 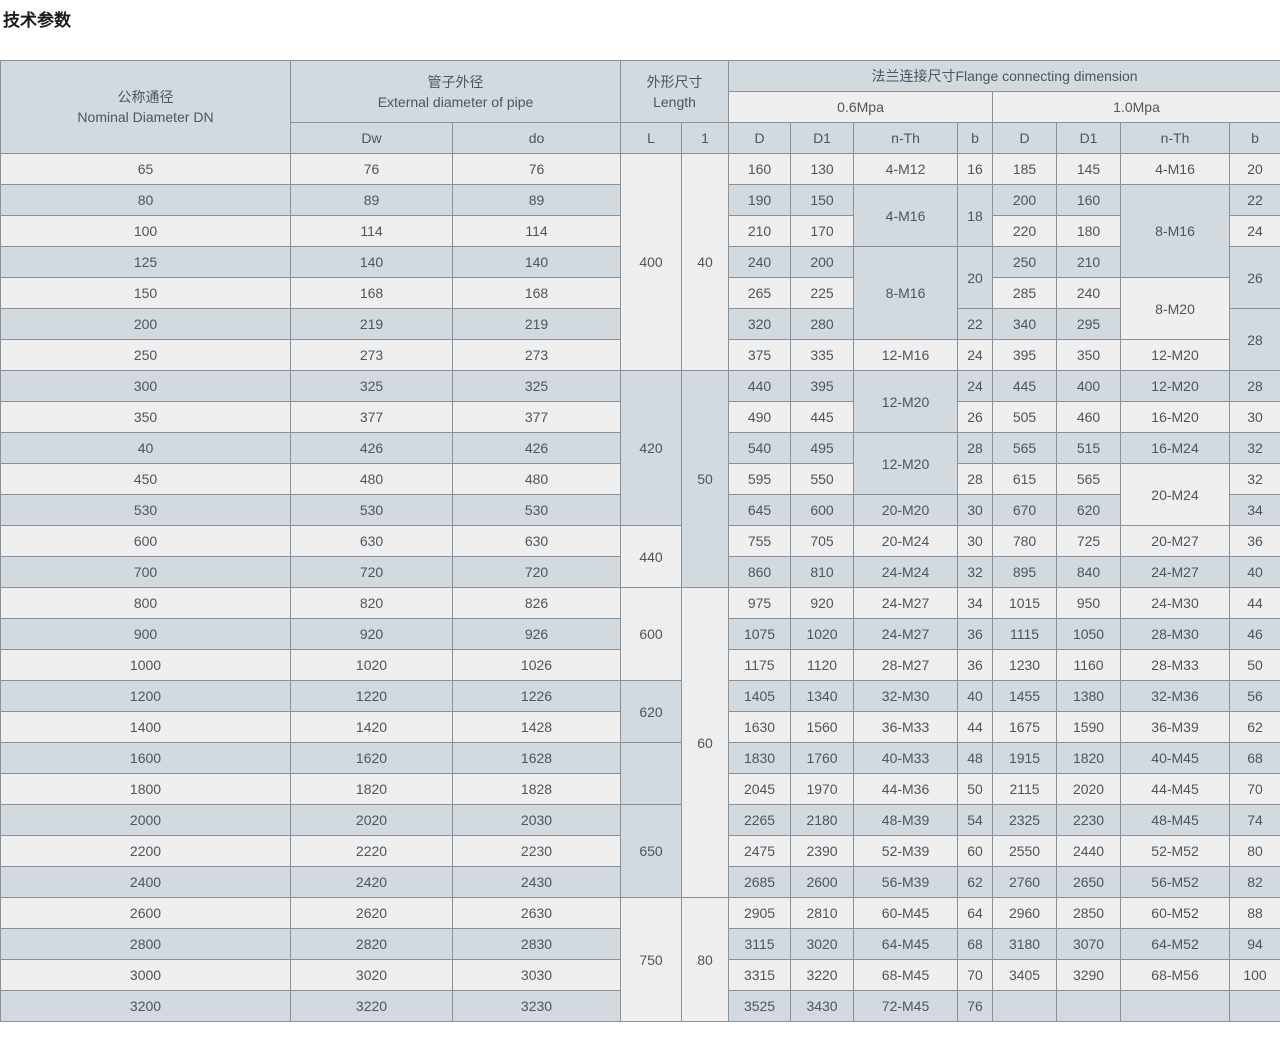 What do you see at coordinates (822, 138) in the screenshot?
I see `subheader-d1: D1` at bounding box center [822, 138].